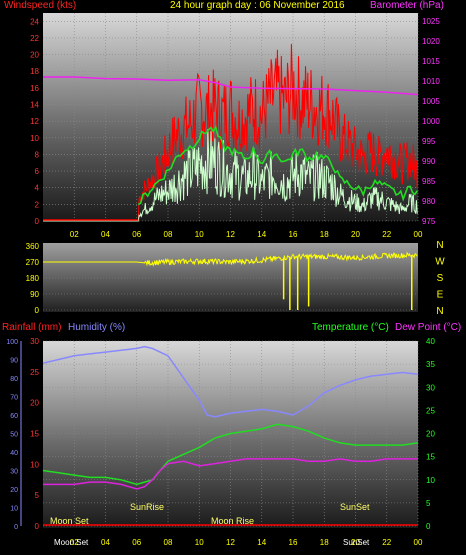 The image size is (466, 555). I want to click on y-left-tick-label: 18, so click(34, 71).